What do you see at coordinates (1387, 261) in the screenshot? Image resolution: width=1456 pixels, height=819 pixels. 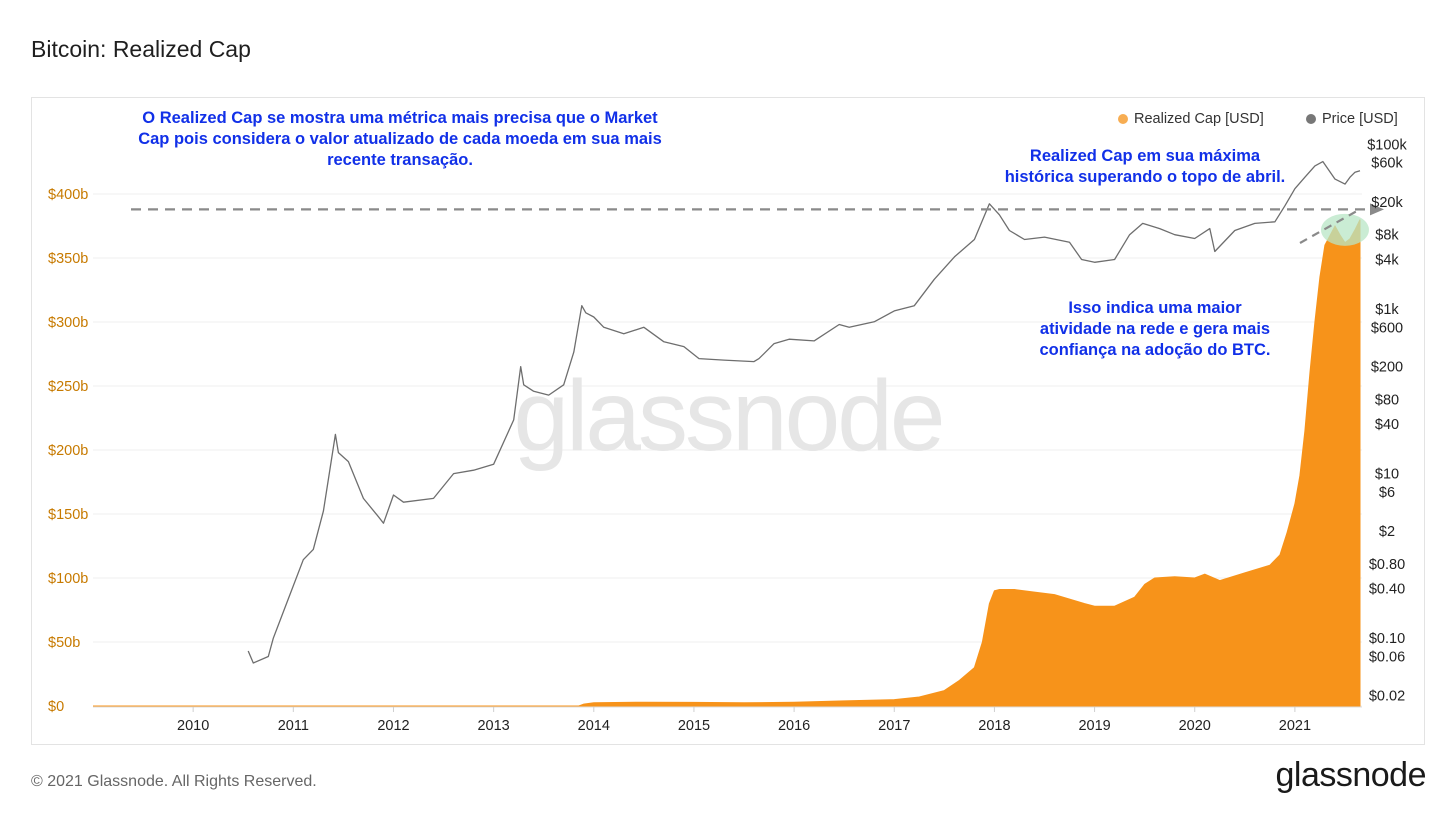 I see `right-axis-tick-label: $4k` at bounding box center [1387, 261].